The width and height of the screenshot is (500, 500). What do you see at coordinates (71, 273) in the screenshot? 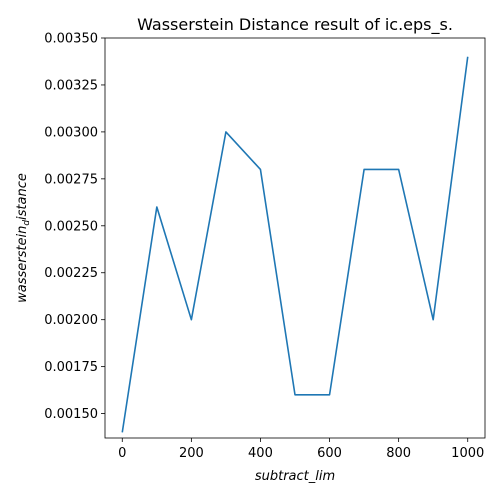
I see `y-tick-label: 0.00225` at bounding box center [71, 273].